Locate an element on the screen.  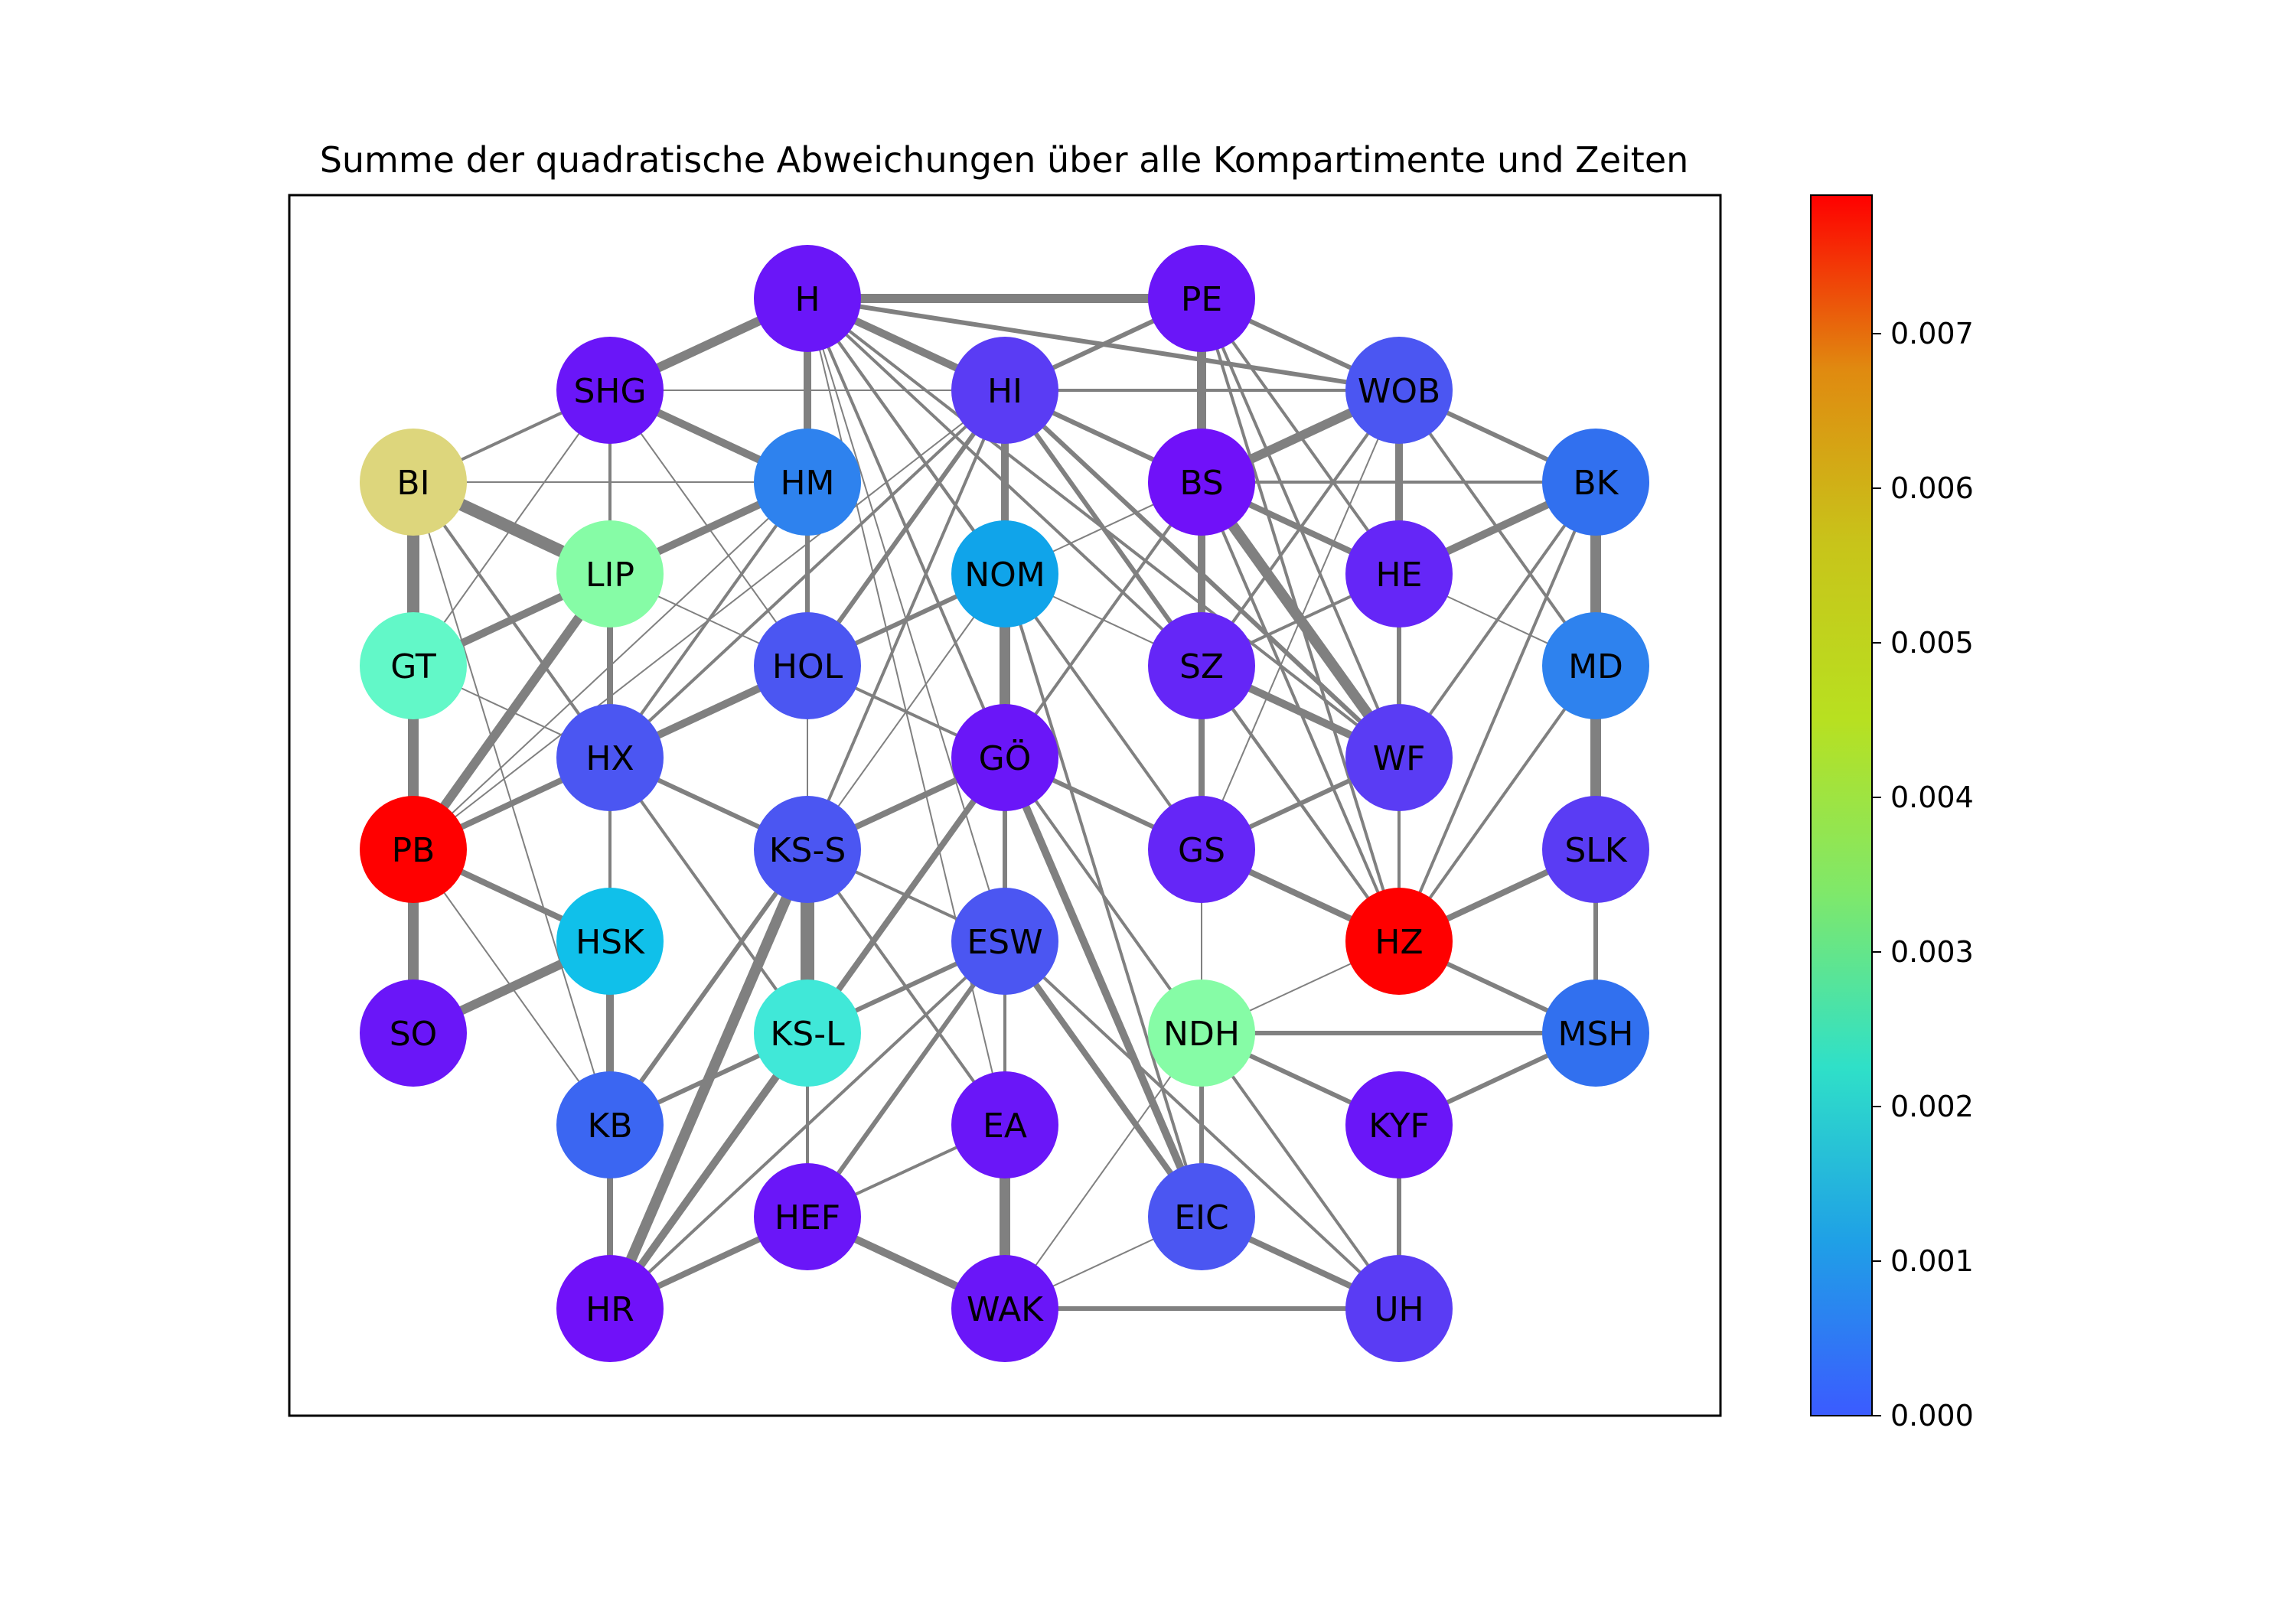
node-circle-BS is located at coordinates (1201, 482).